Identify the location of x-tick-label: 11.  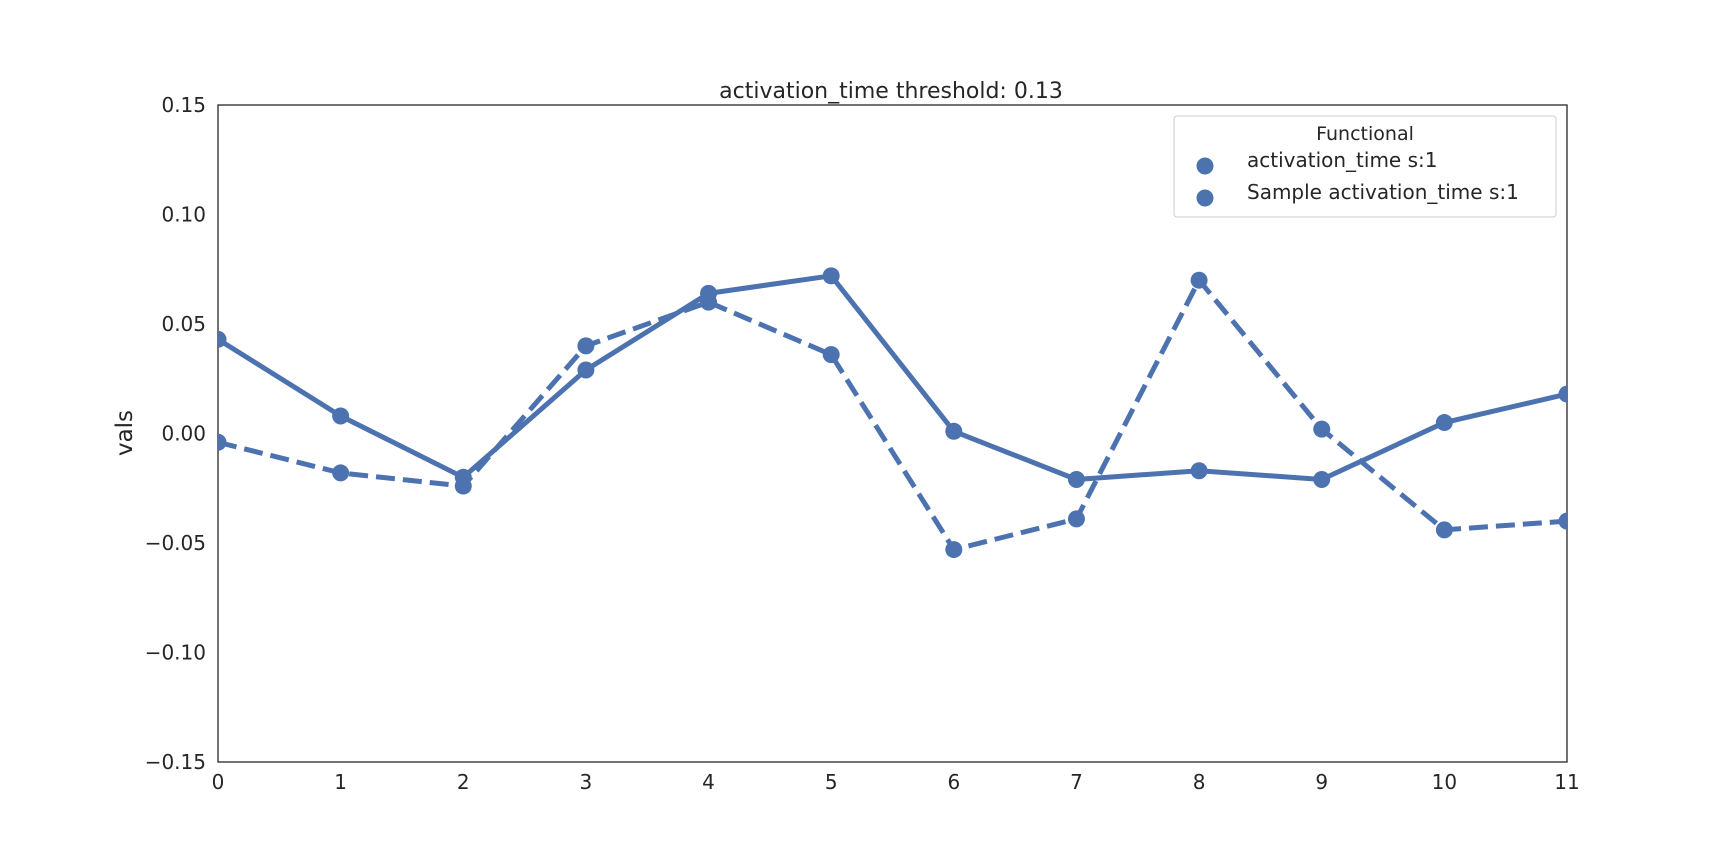
(1566, 782).